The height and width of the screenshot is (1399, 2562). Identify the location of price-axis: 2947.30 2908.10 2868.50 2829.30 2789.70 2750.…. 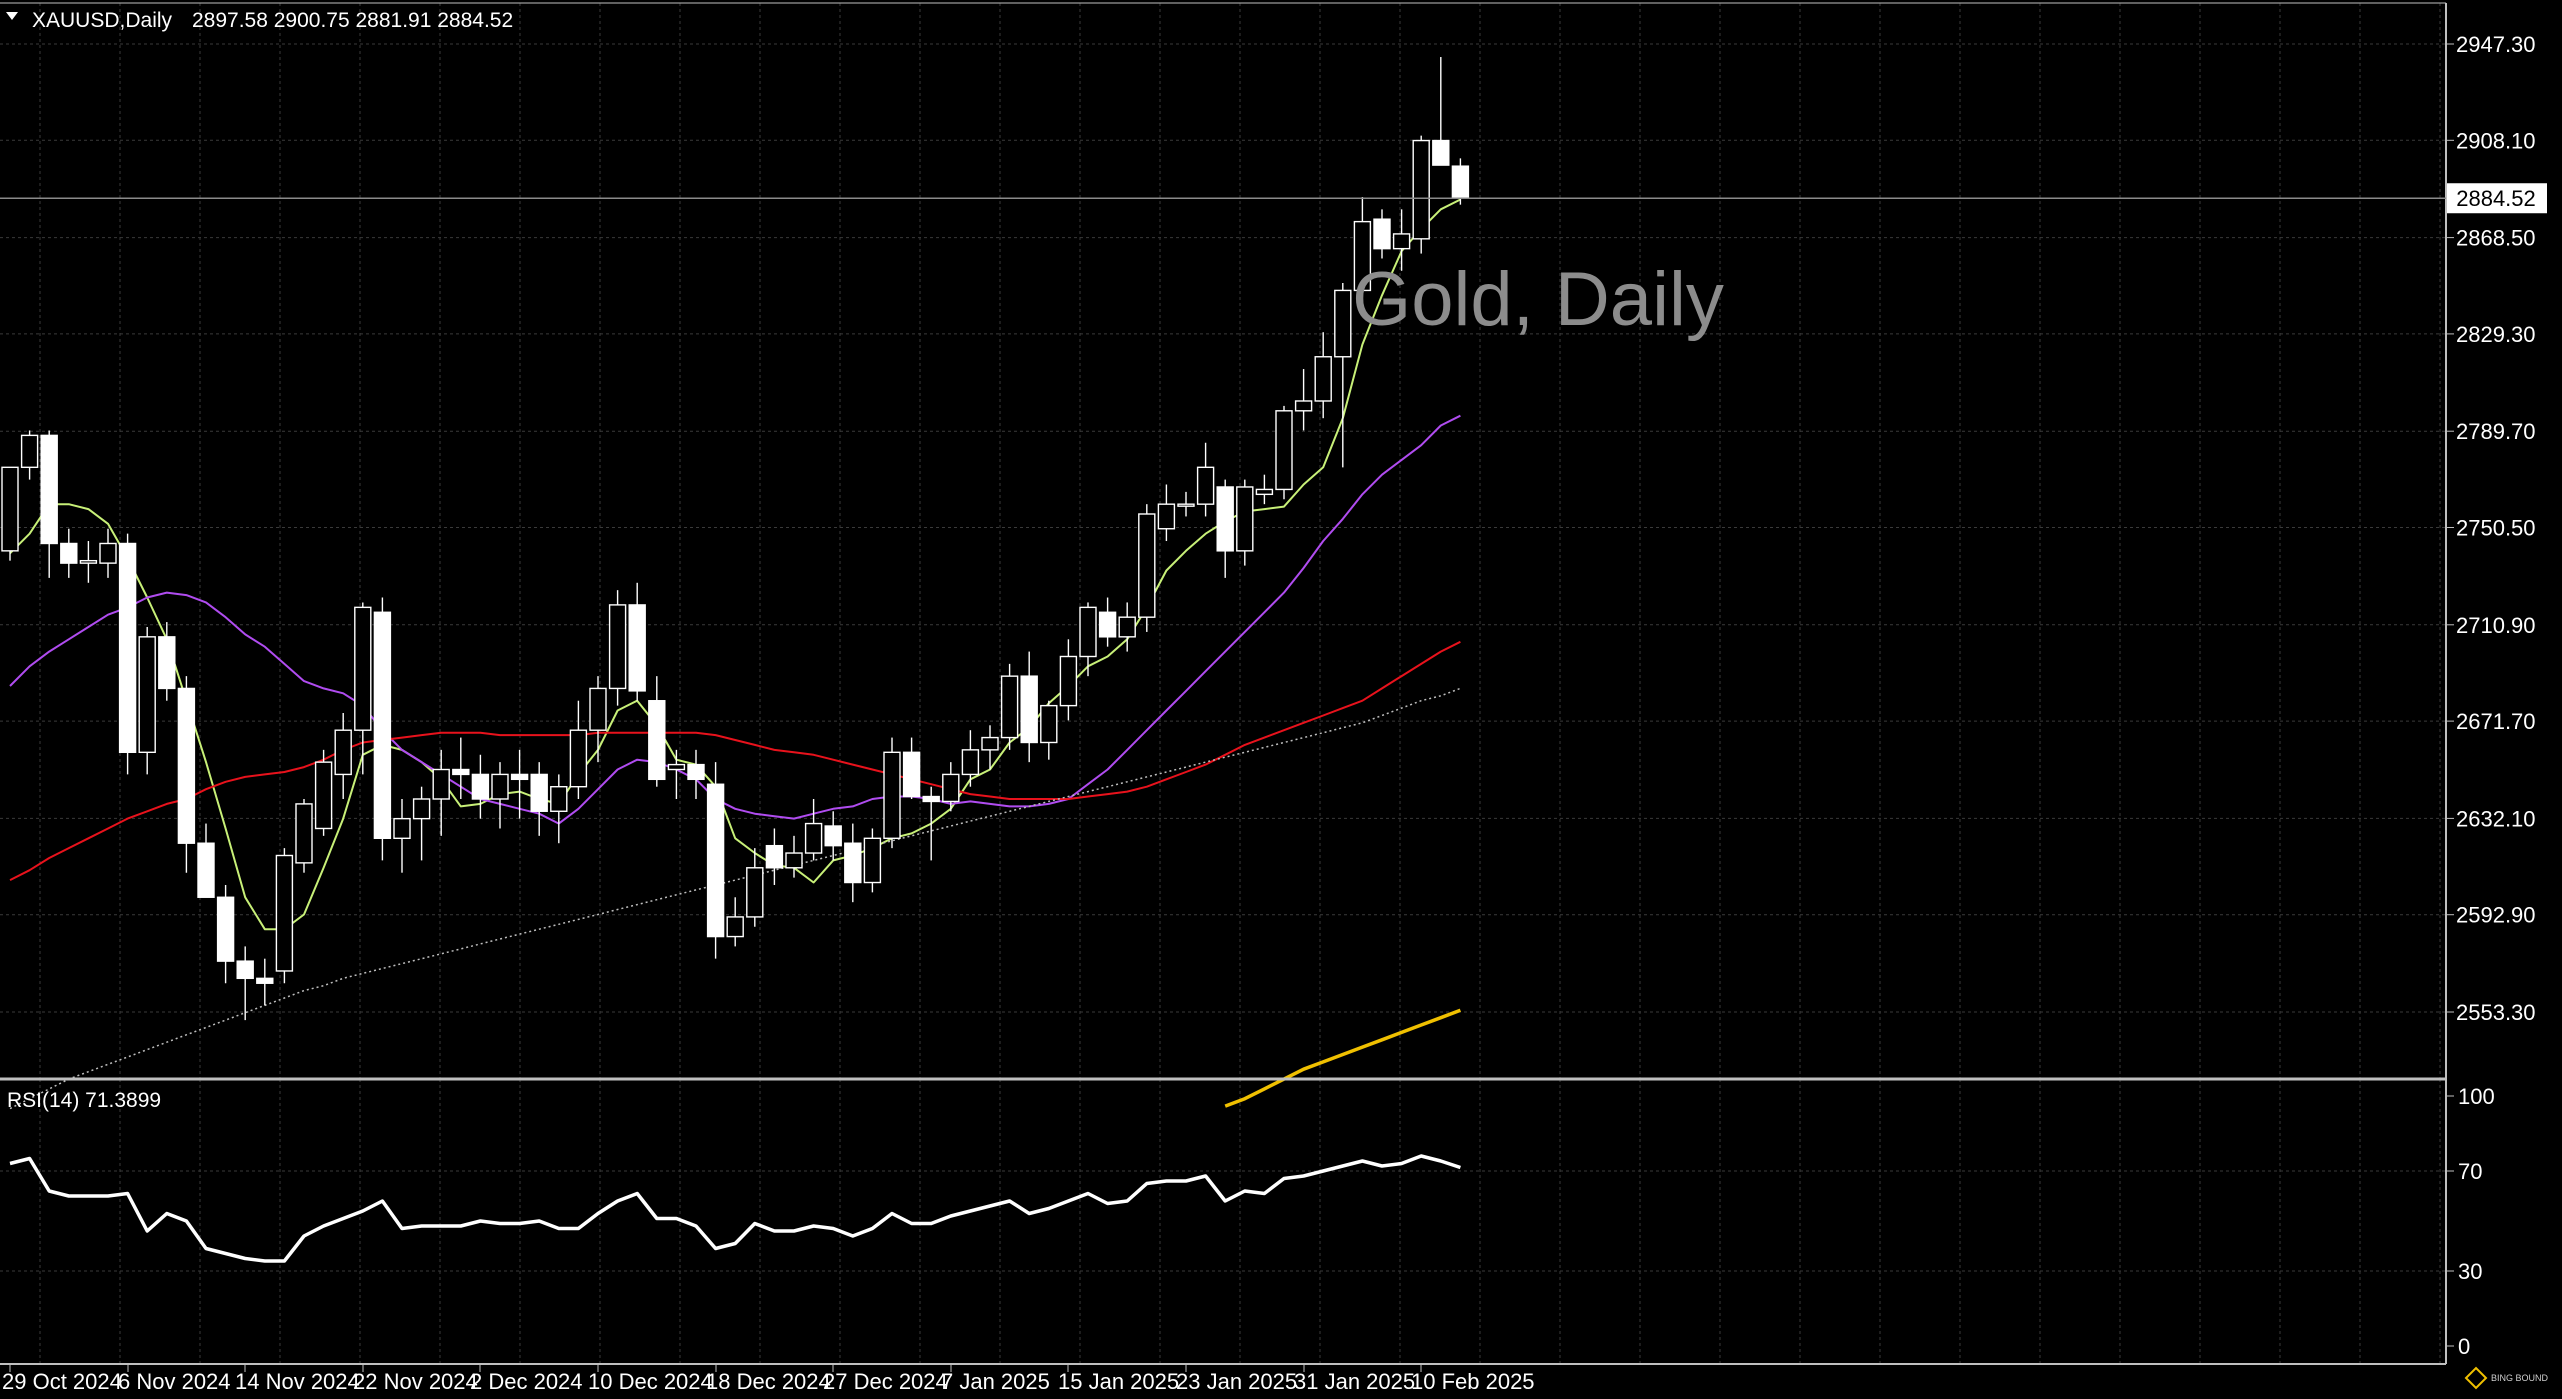
(2491, 528).